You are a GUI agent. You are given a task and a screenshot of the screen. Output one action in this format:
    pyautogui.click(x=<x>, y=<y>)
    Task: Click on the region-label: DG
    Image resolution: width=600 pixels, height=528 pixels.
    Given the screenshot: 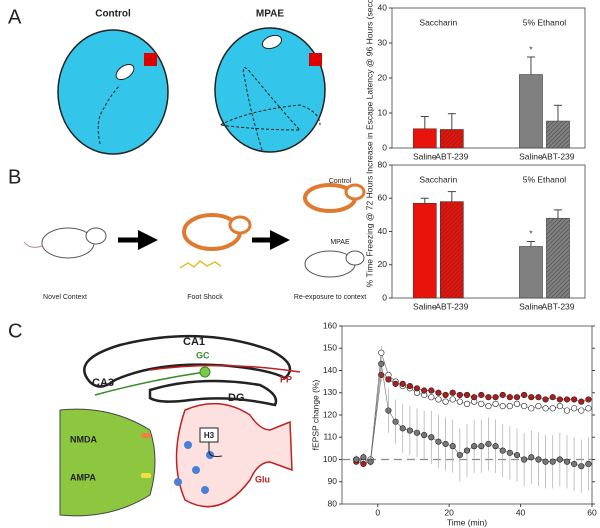 What is the action you would take?
    pyautogui.click(x=236, y=398)
    